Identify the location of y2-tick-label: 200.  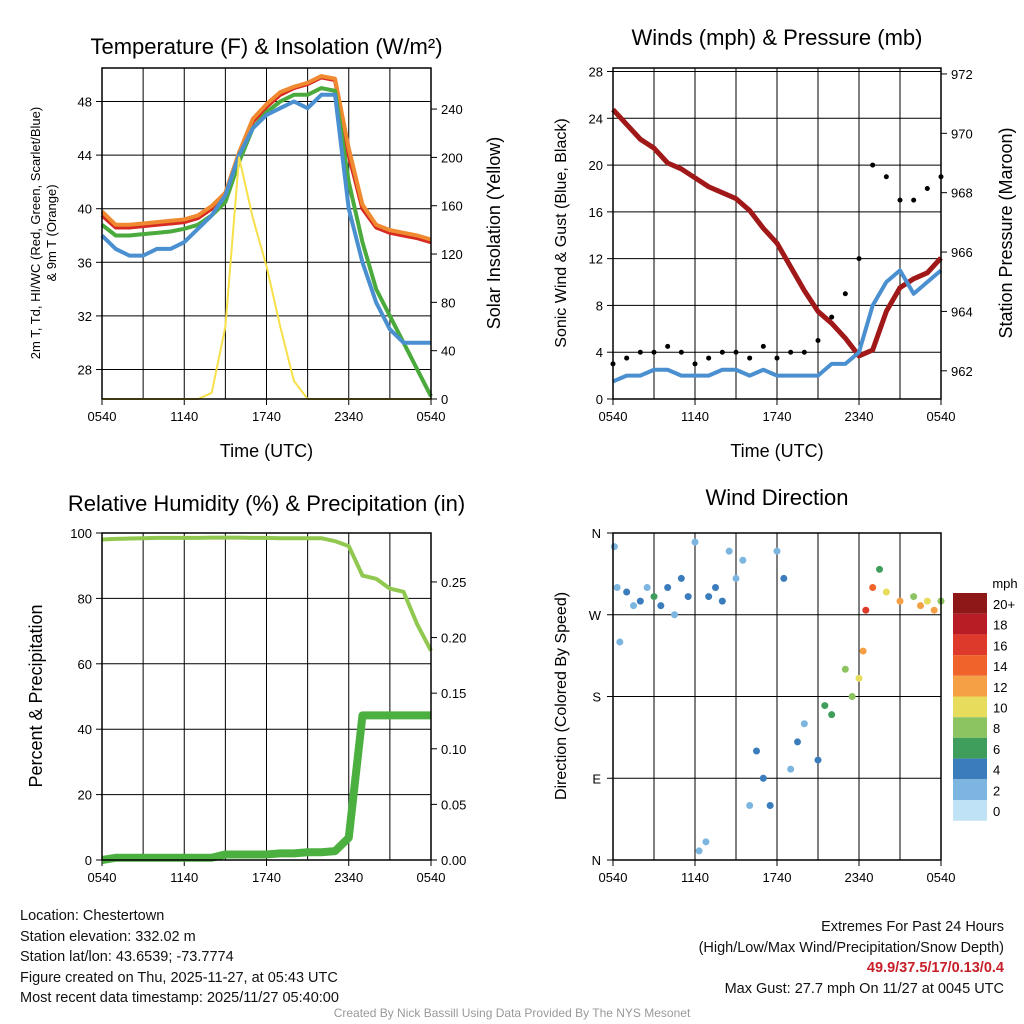
(452, 157).